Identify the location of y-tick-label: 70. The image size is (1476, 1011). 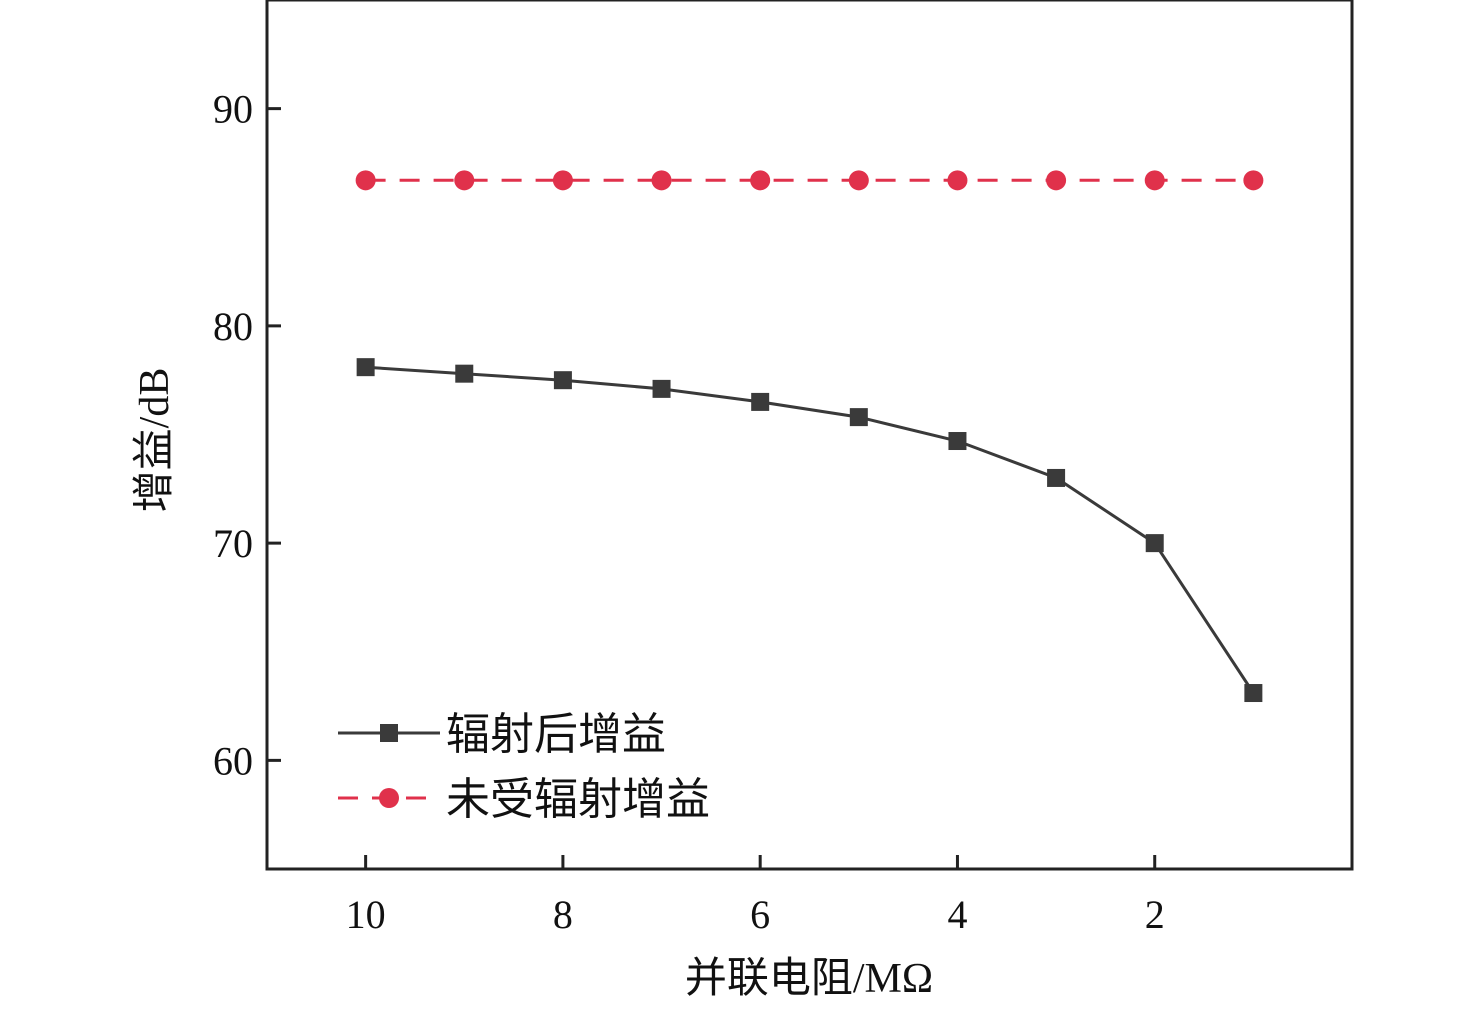
(233, 543).